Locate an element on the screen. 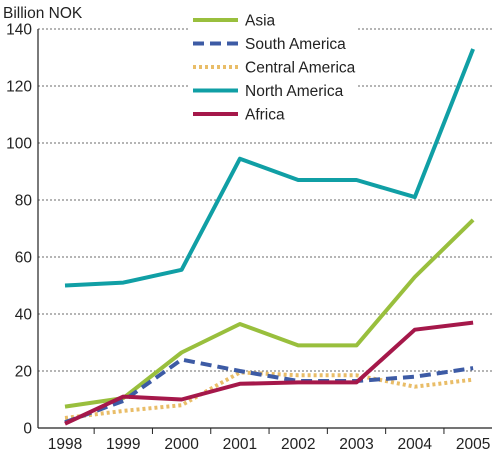 The image size is (500, 458). x-tick-label: 2004 is located at coordinates (415, 444).